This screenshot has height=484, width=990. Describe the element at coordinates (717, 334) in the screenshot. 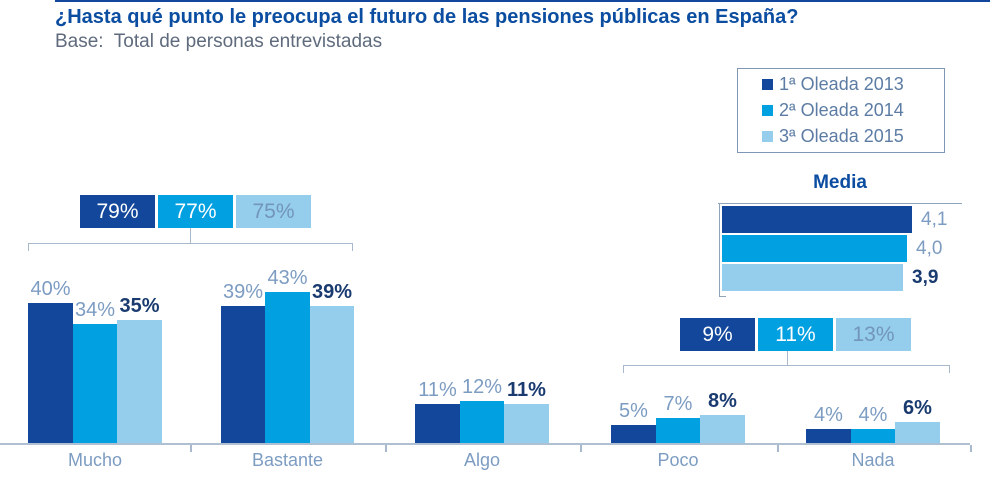

I see `summary-box-poco-nada-wave1: 9%` at that location.